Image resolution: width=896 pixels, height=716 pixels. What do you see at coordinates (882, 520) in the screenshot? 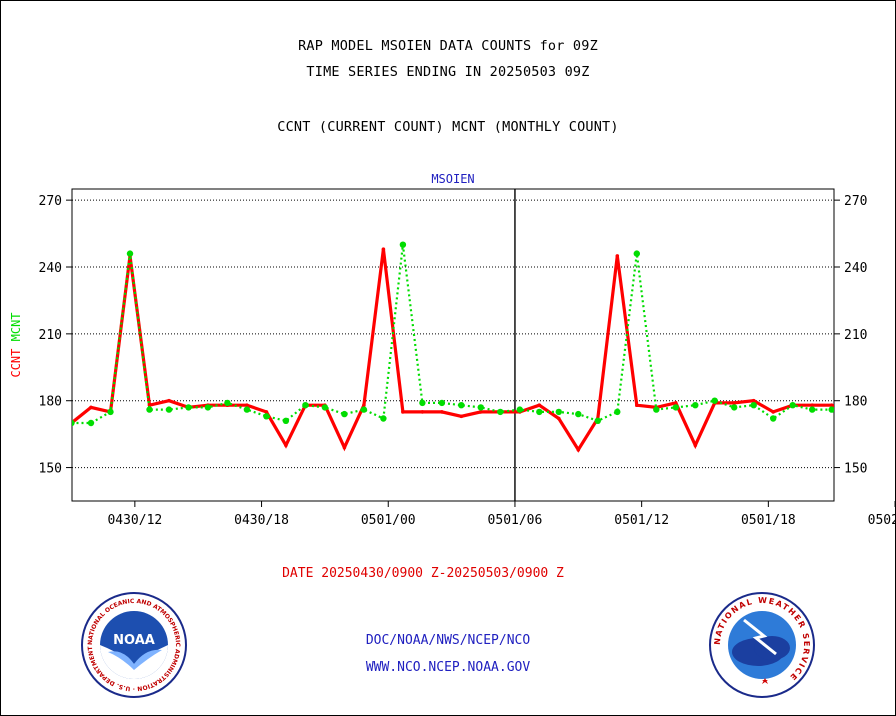
I see `x-tick-label: 0502/00` at bounding box center [882, 520].